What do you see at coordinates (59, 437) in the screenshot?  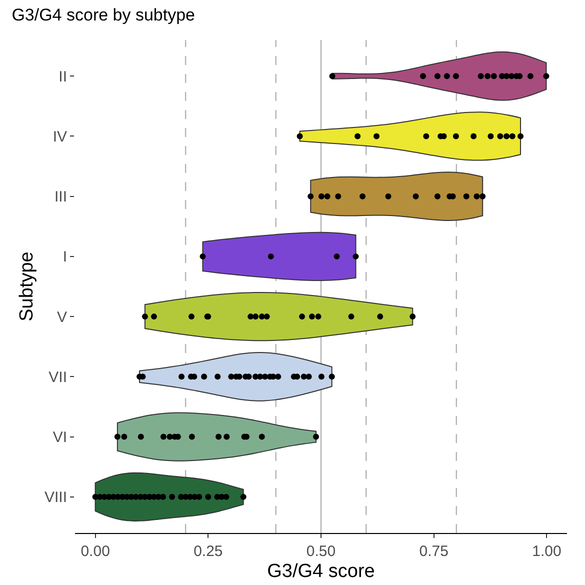 I see `y-tick-label: VI` at bounding box center [59, 437].